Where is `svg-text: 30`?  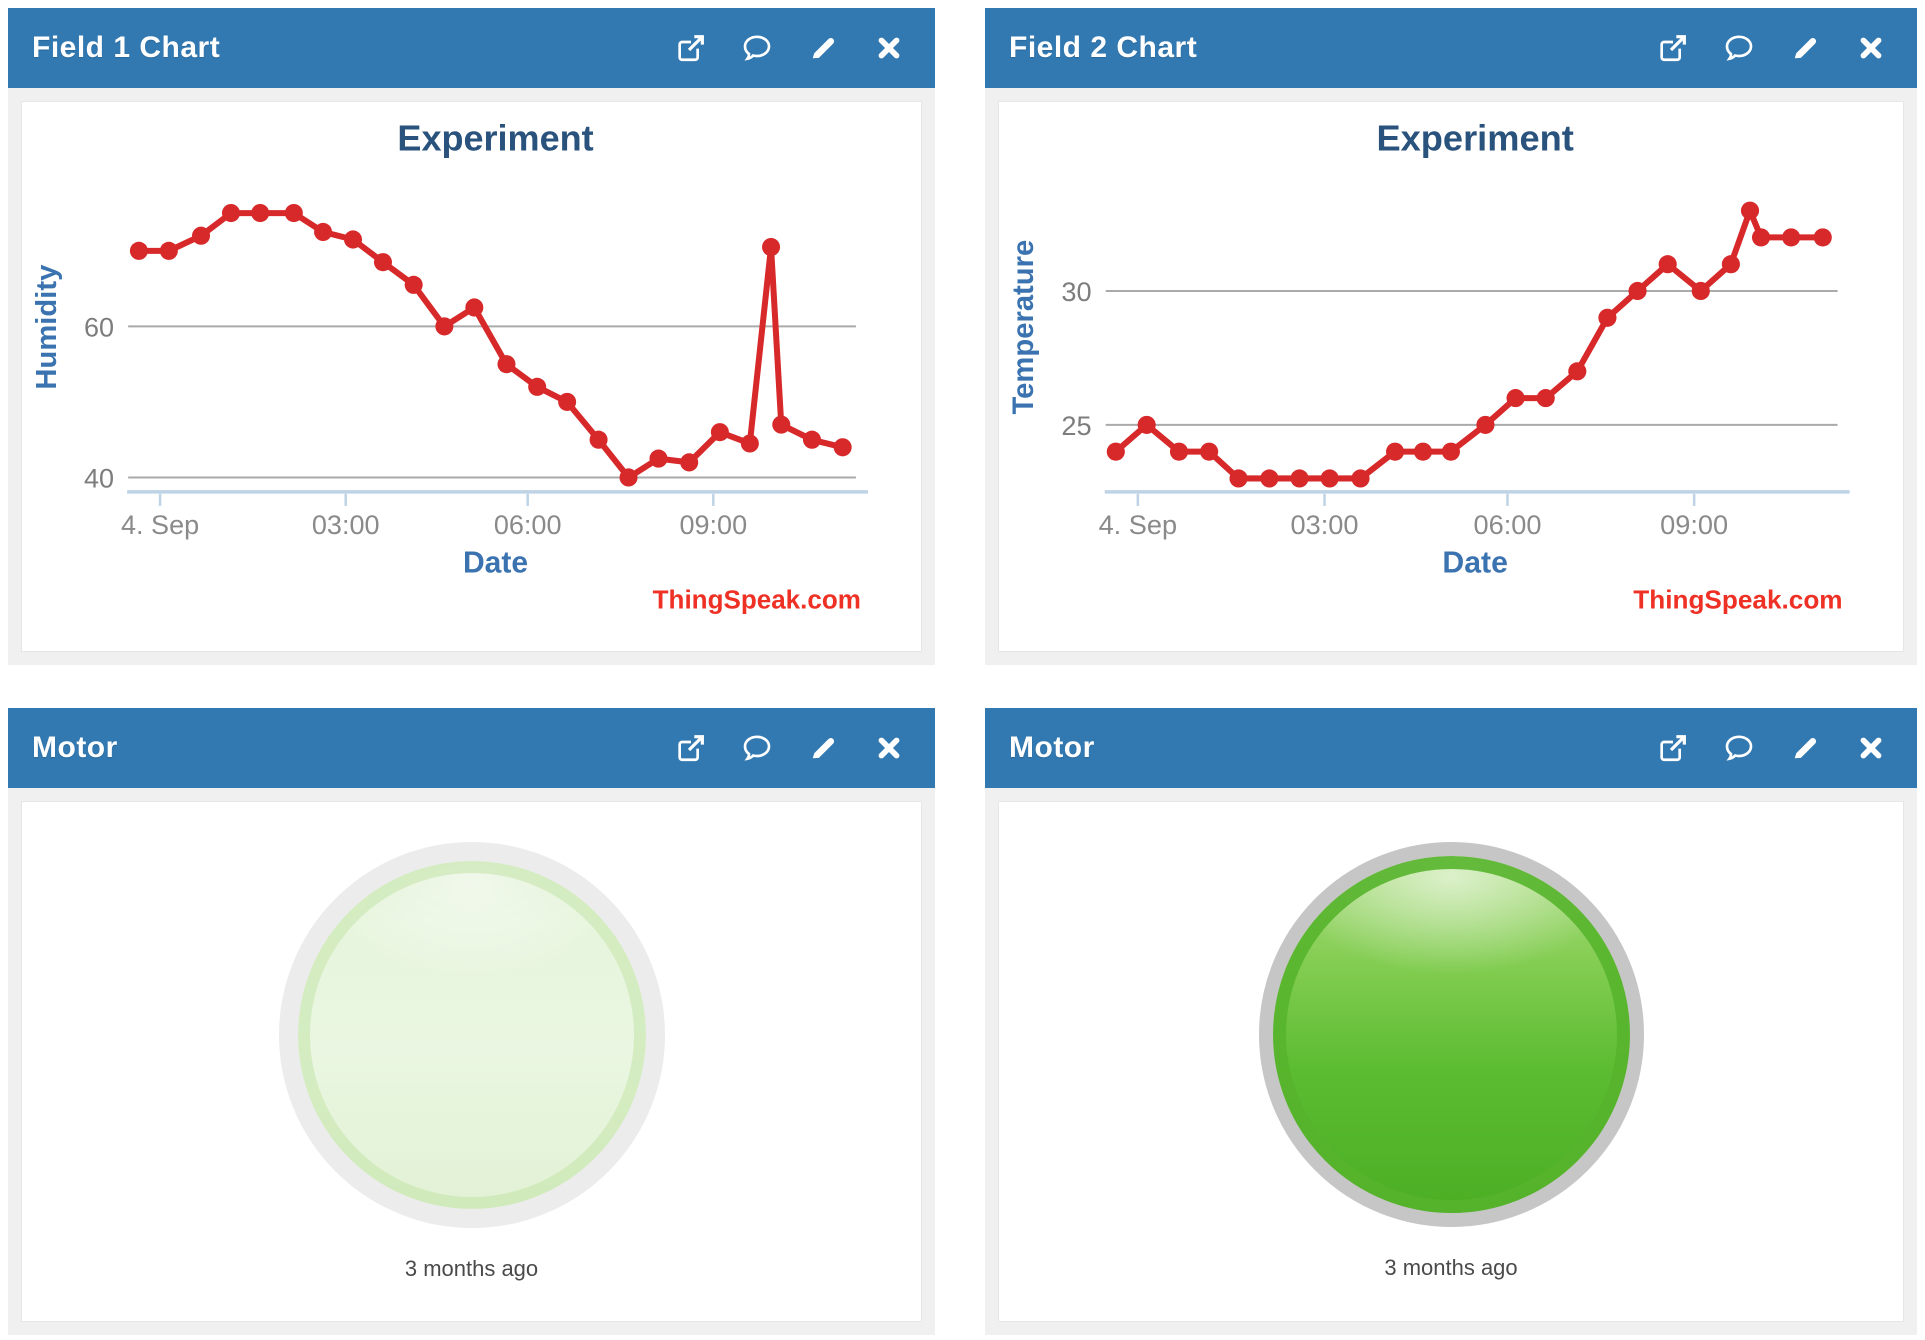 svg-text: 30 is located at coordinates (1076, 291).